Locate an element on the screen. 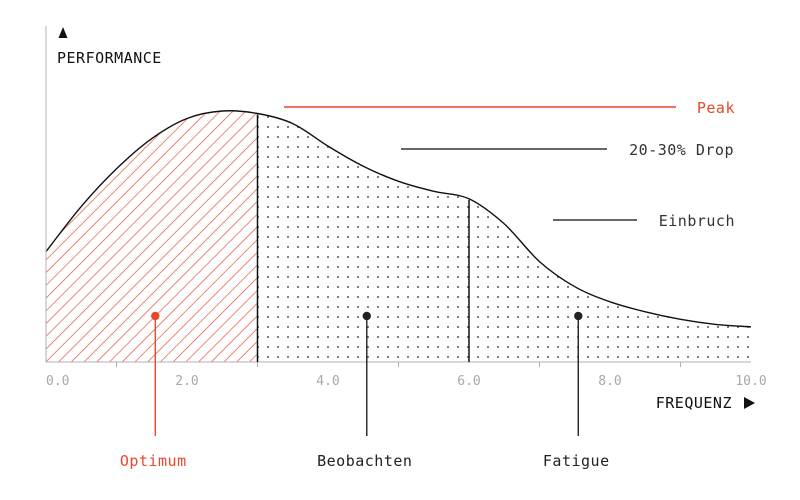 The width and height of the screenshot is (800, 500). annotation-label-2: Einbruch is located at coordinates (697, 221).